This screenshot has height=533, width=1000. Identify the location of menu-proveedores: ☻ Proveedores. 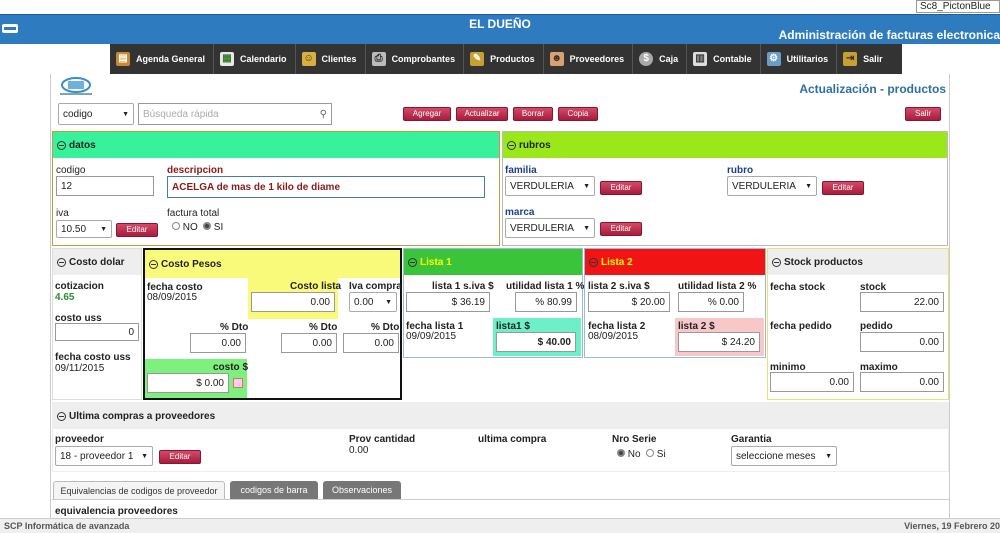
(589, 59).